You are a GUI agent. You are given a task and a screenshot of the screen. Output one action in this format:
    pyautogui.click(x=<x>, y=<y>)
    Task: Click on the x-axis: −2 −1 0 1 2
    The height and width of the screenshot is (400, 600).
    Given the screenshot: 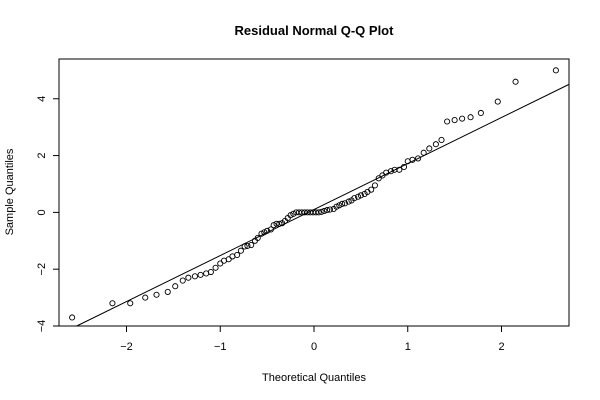 What is the action you would take?
    pyautogui.click(x=312, y=339)
    